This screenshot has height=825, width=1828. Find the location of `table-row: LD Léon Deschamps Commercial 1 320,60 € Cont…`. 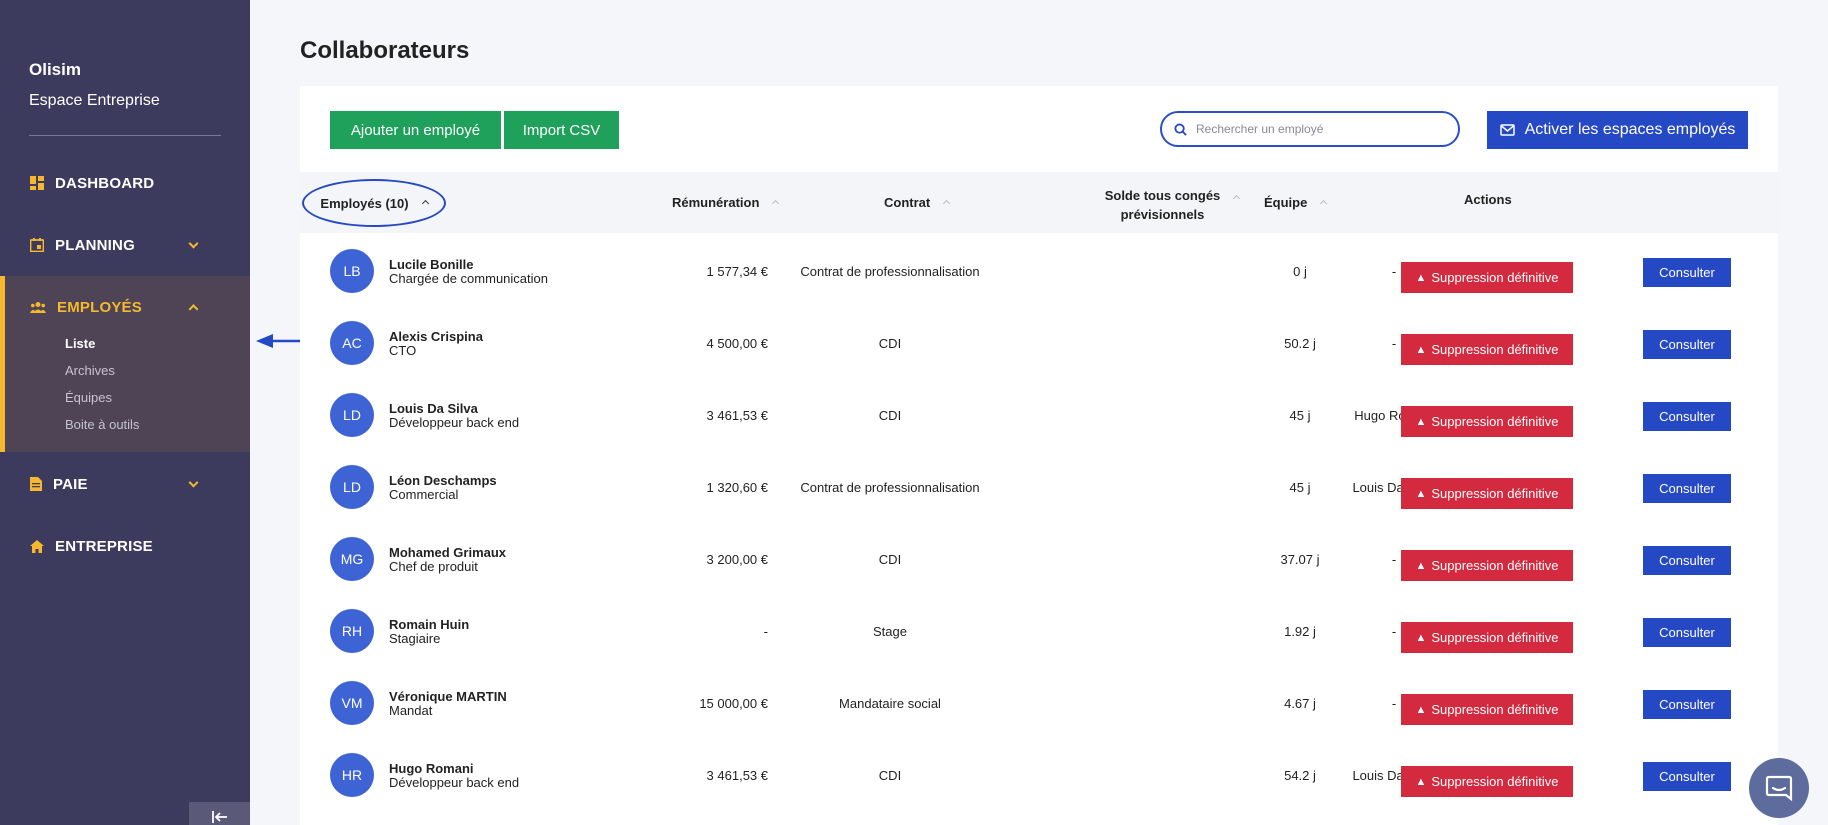

table-row: LD Léon Deschamps Commercial 1 320,60 € Cont… is located at coordinates (1039, 487).